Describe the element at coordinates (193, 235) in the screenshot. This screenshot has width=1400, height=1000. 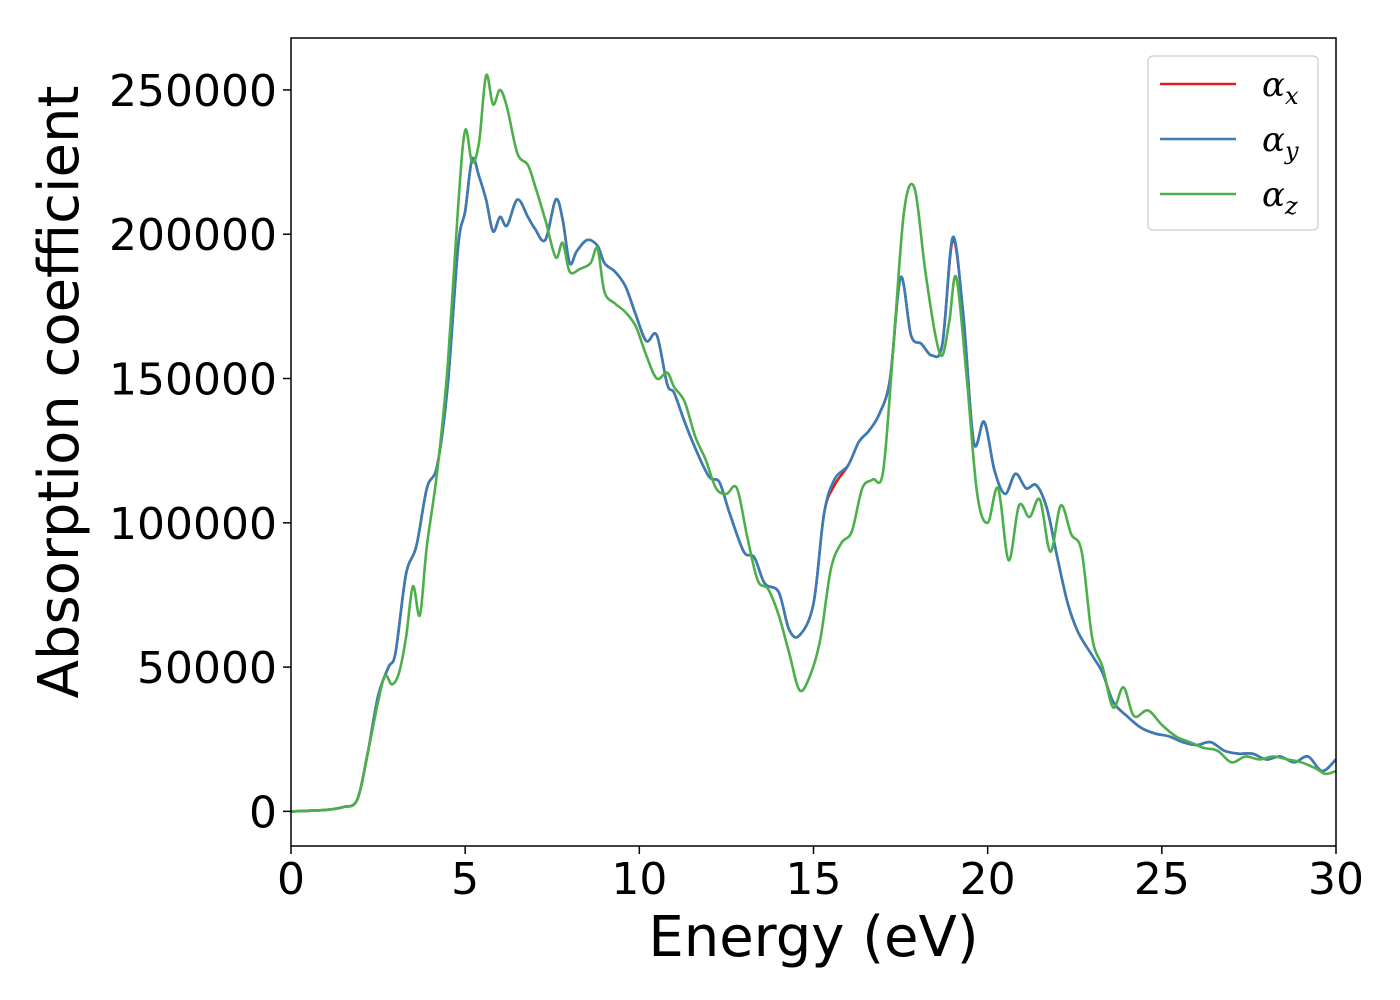
I see `y-tick-label: 200000` at that location.